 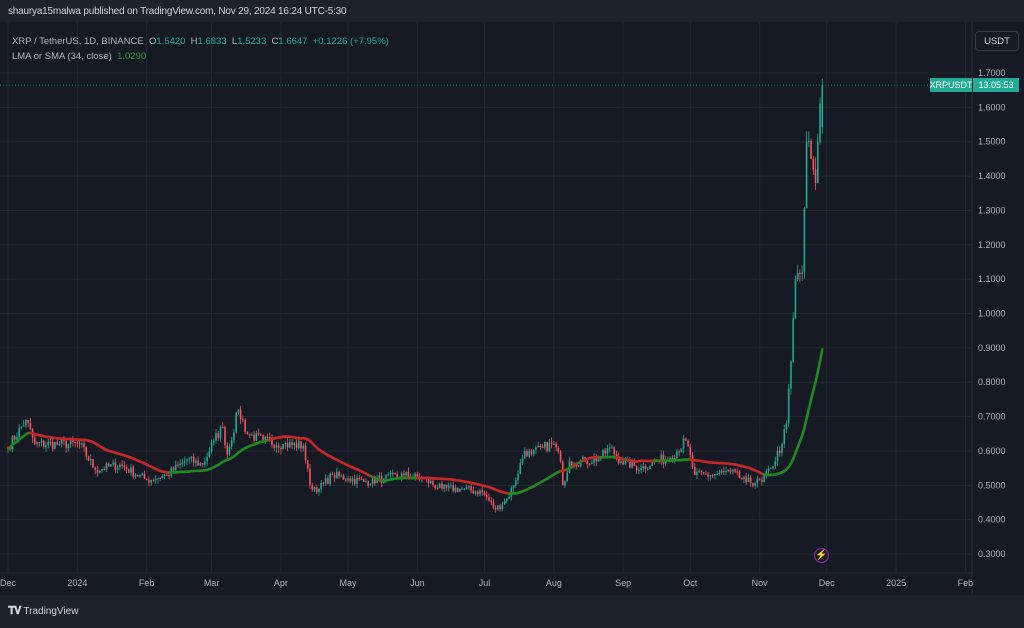 I want to click on high-label: H, so click(x=194, y=41).